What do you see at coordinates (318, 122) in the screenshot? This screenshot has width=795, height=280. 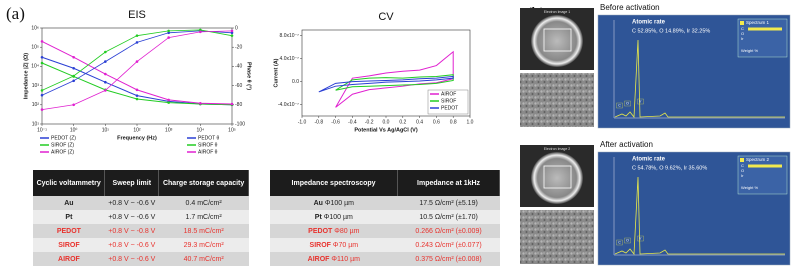 I see `x-tick-label: -0.8` at bounding box center [318, 122].